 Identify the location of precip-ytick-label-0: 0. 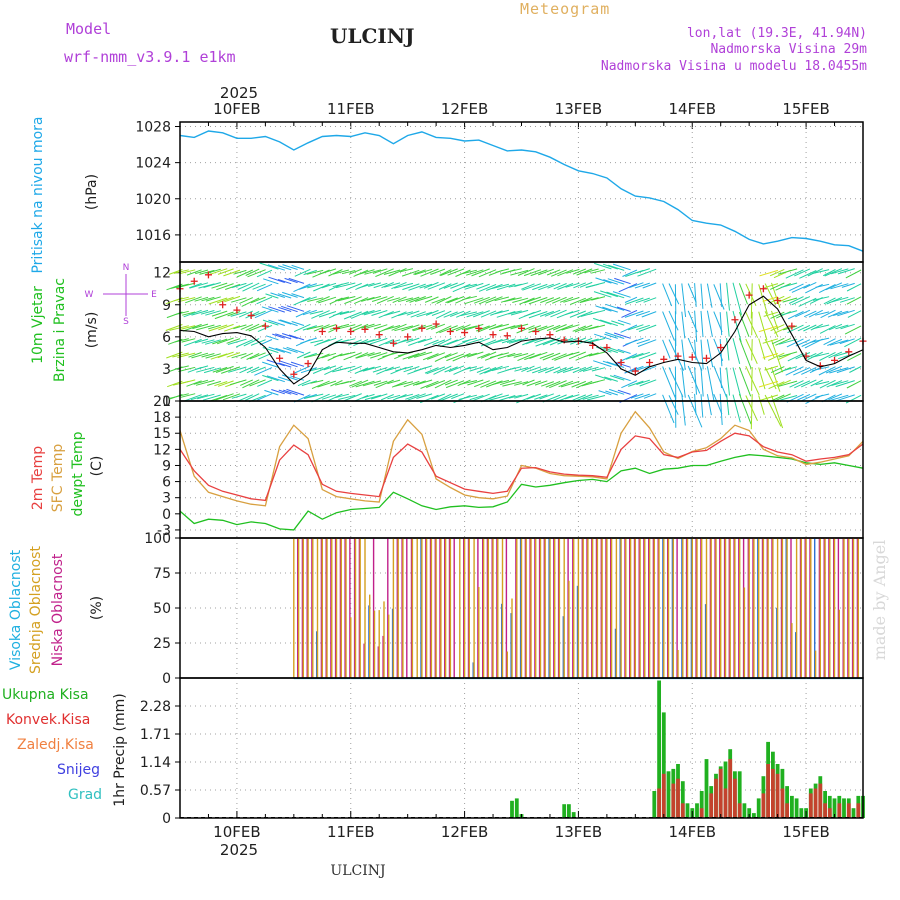
(166, 819).